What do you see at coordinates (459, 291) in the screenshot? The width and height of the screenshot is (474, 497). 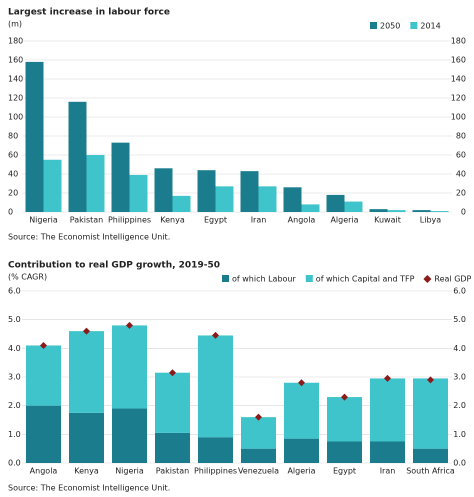 I see `y-tick-label-right: 6.0` at bounding box center [459, 291].